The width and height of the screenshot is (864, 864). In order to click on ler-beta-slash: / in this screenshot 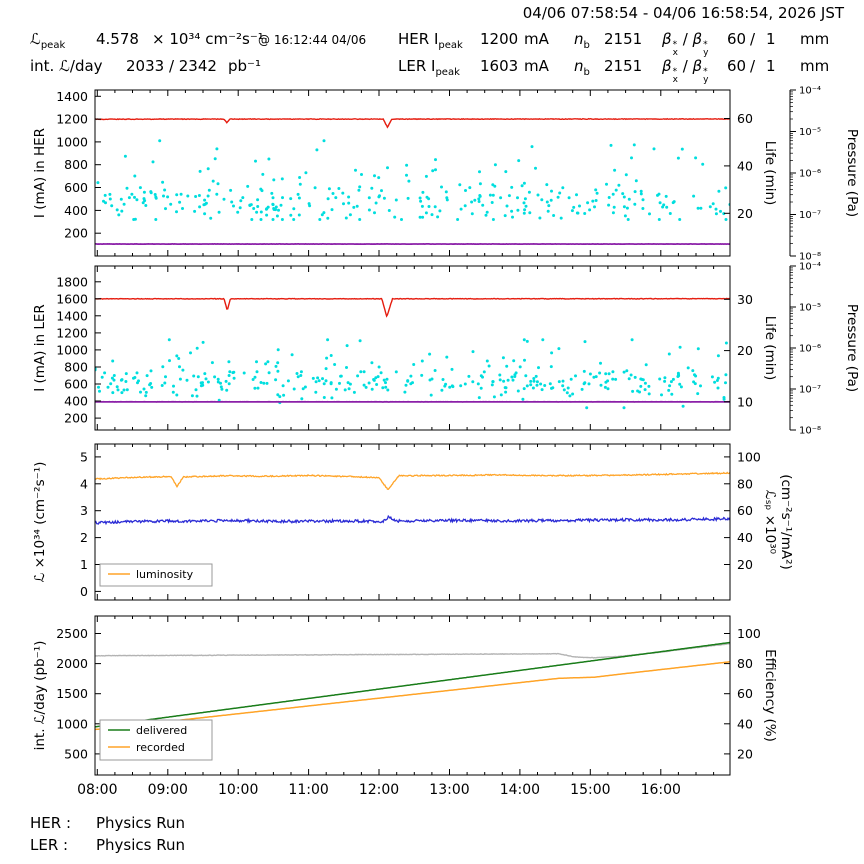, I will do `click(753, 66)`.